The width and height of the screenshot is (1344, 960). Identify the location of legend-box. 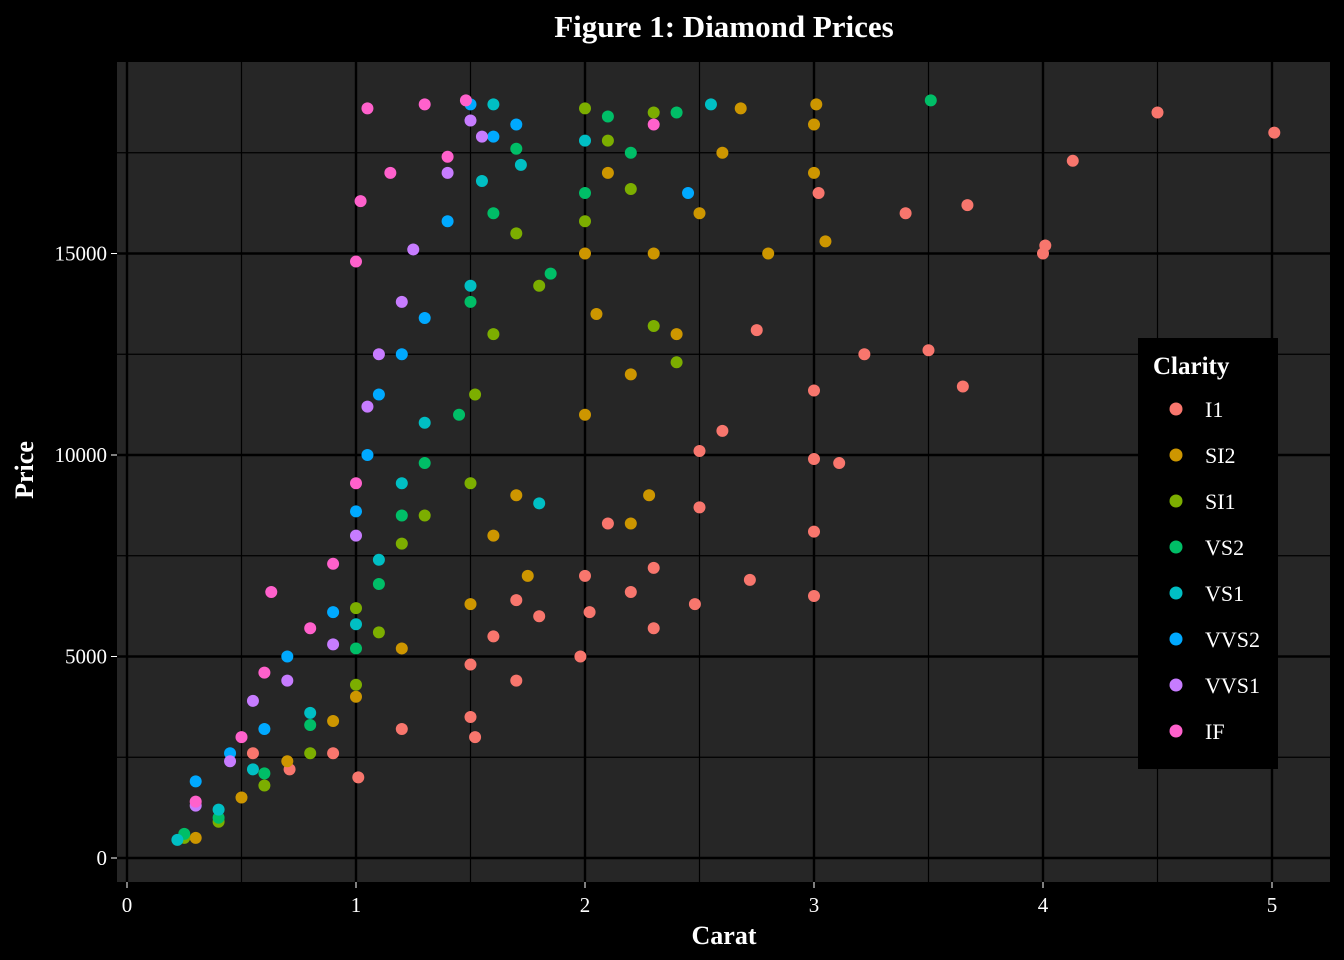
(1208, 553).